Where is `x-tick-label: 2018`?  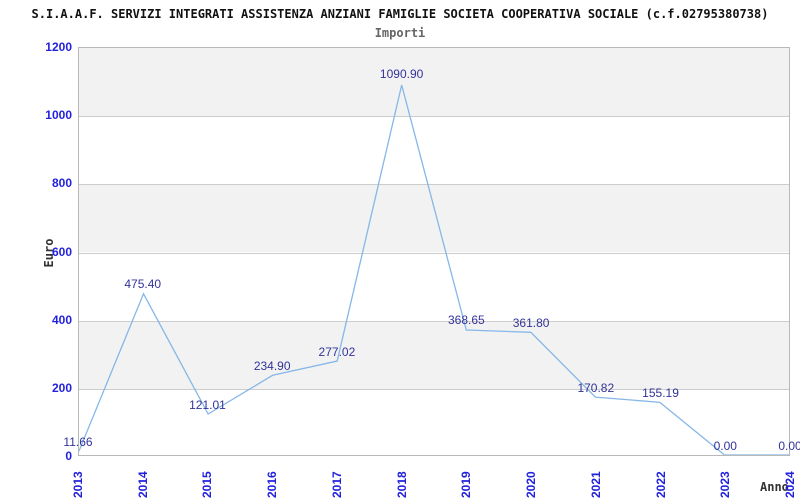 x-tick-label: 2018 is located at coordinates (401, 484).